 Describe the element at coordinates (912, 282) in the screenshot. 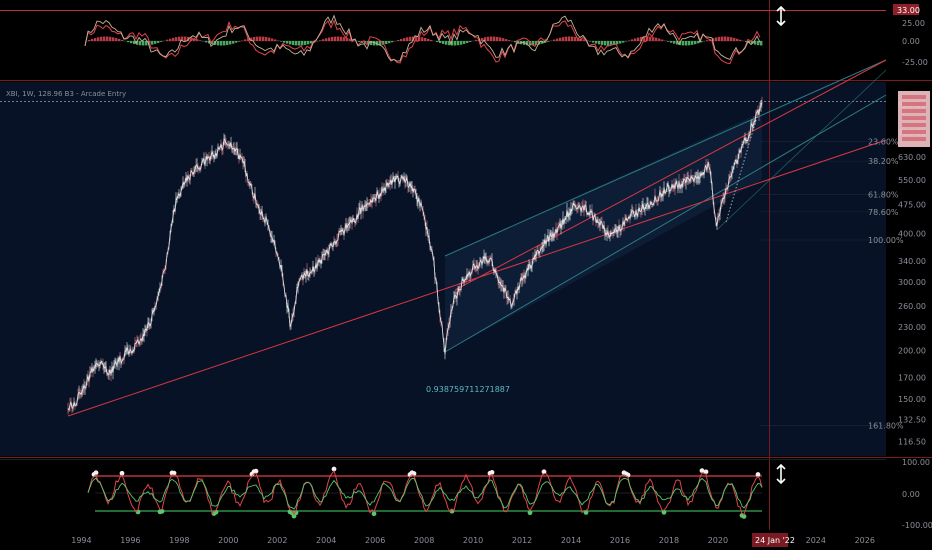

I see `y-axis-tick-label: 300.00` at that location.